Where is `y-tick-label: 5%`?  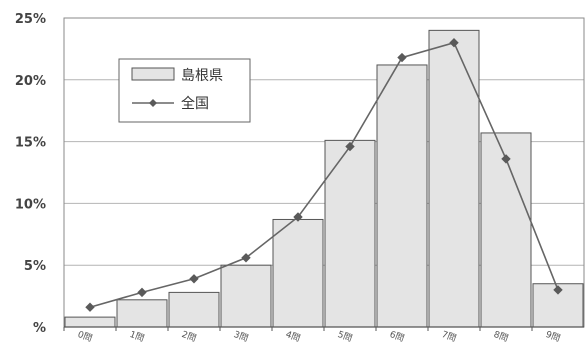
y-tick-label: 5% is located at coordinates (35, 266).